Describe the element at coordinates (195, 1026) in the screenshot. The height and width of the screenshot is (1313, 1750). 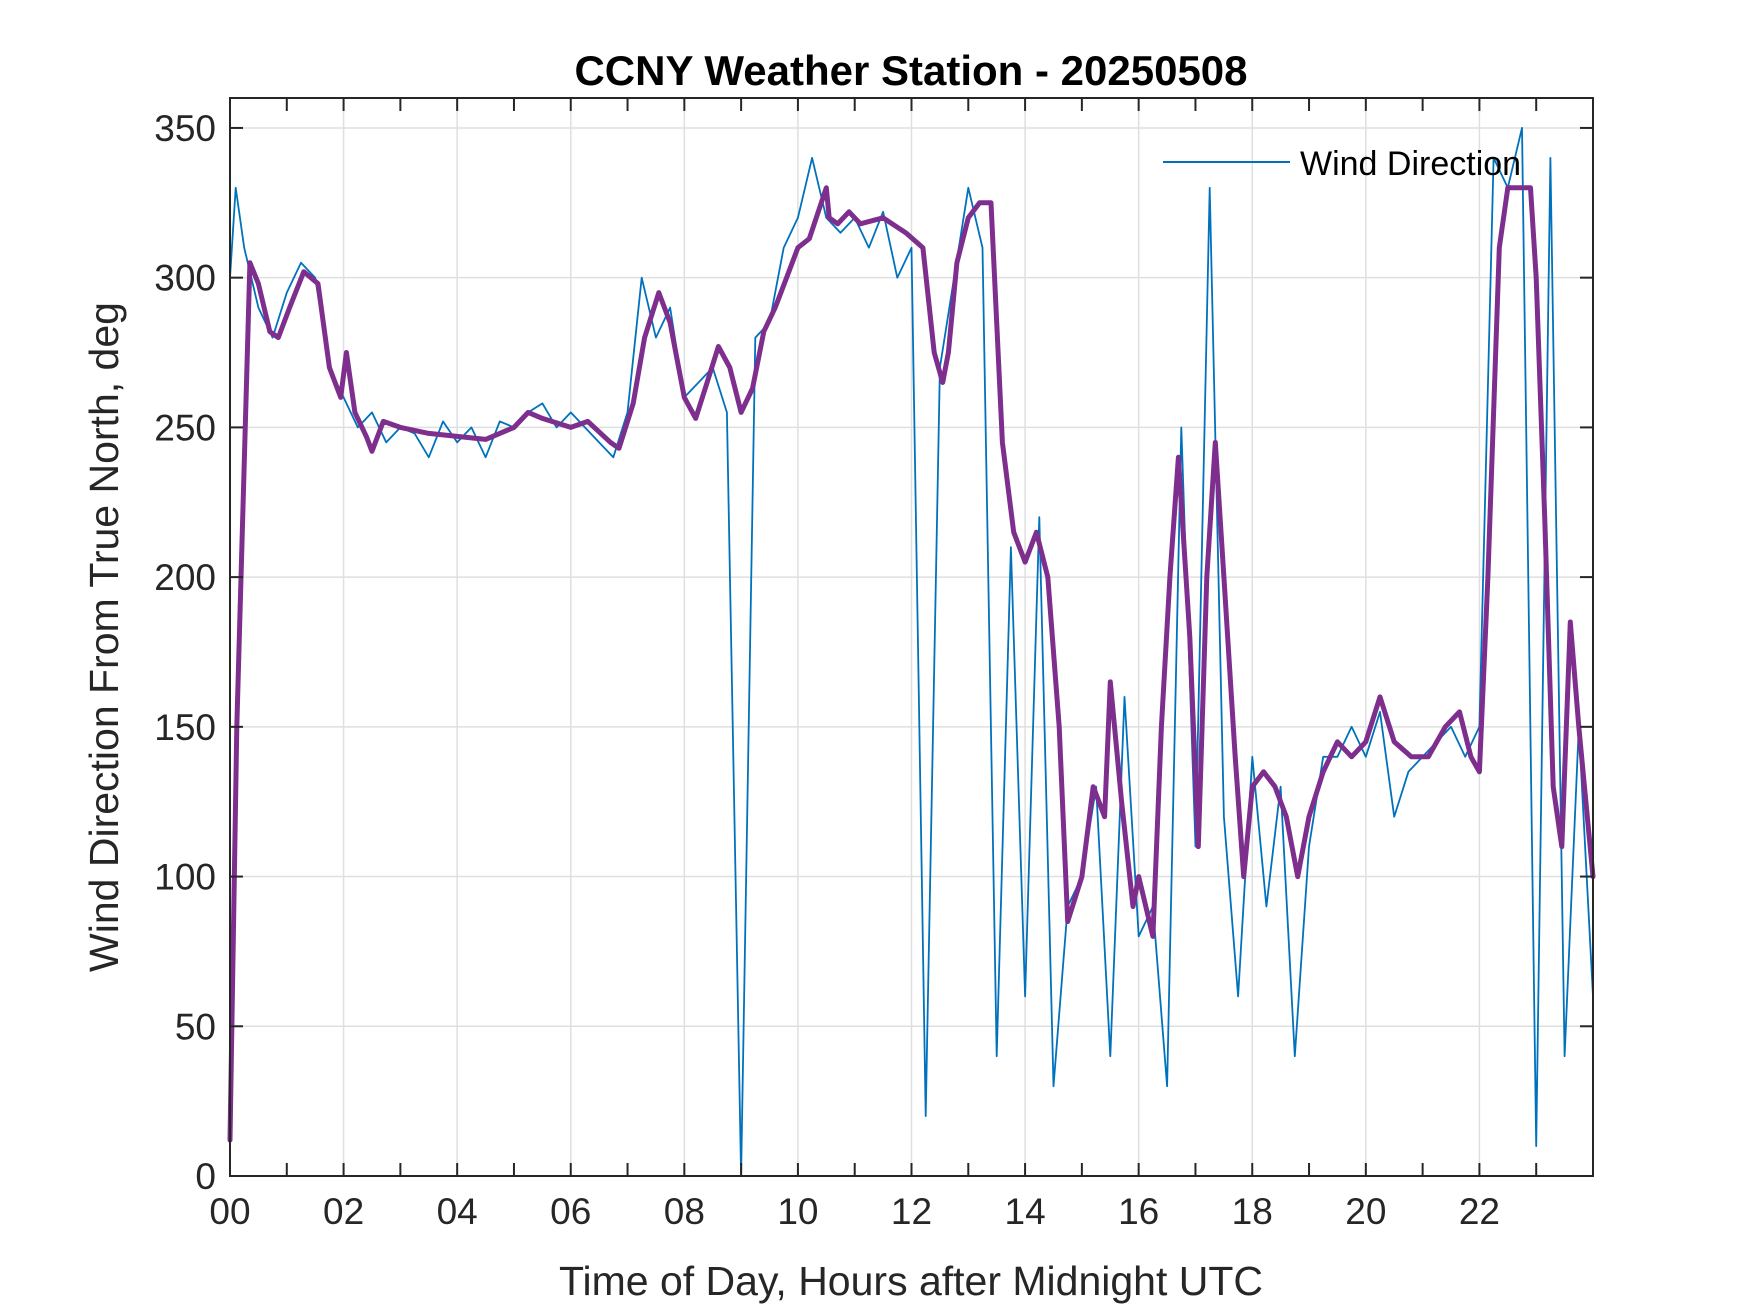
I see `y-tick-label: 50` at that location.